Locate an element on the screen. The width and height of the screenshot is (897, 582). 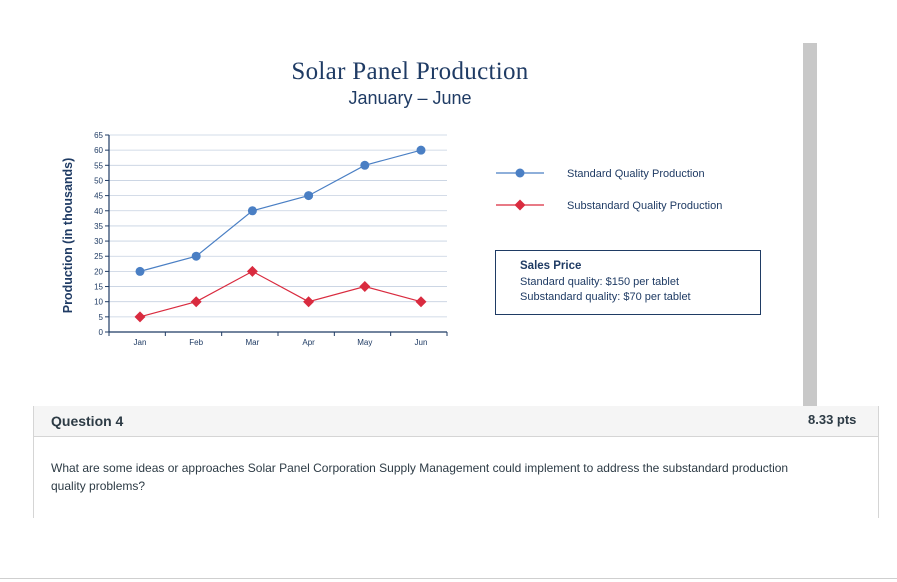
y-tick-label: 55 is located at coordinates (98, 165).